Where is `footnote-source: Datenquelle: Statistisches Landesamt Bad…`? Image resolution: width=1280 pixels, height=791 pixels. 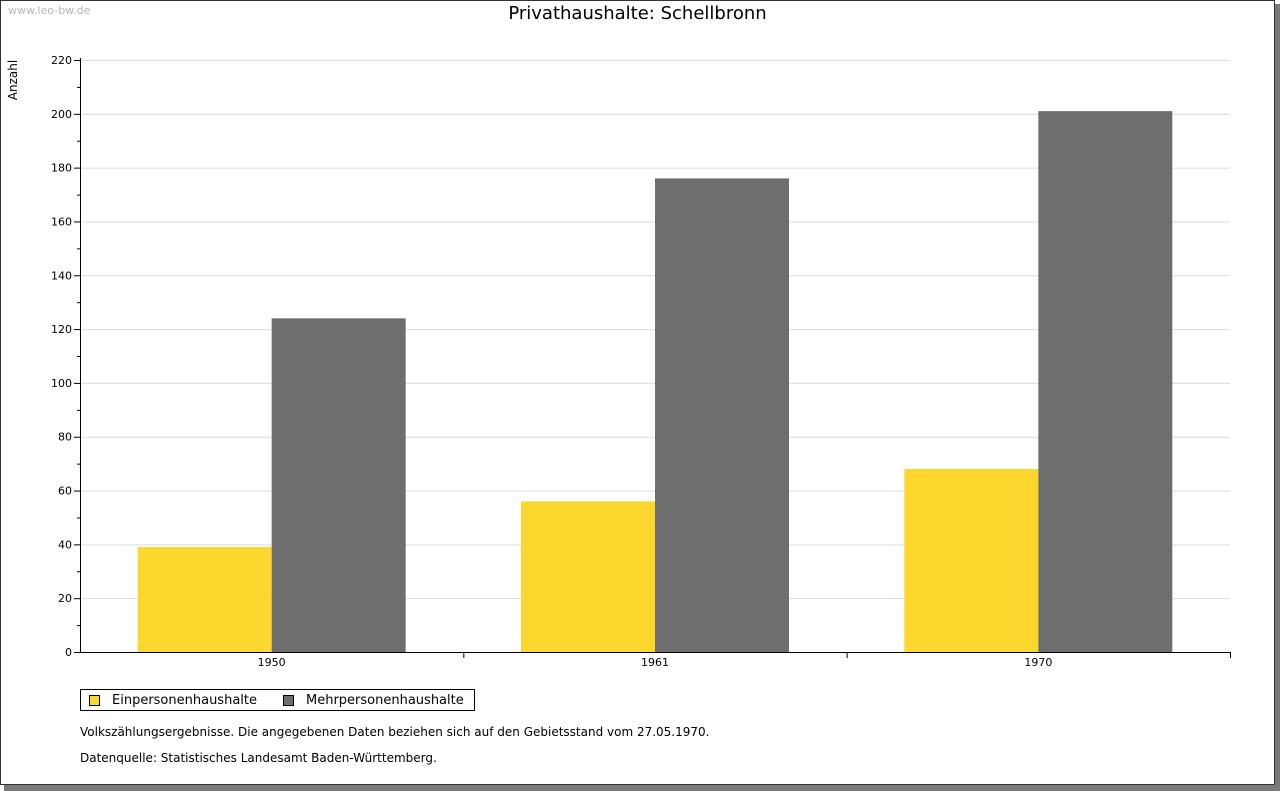 footnote-source: Datenquelle: Statistisches Landesamt Bad… is located at coordinates (258, 758).